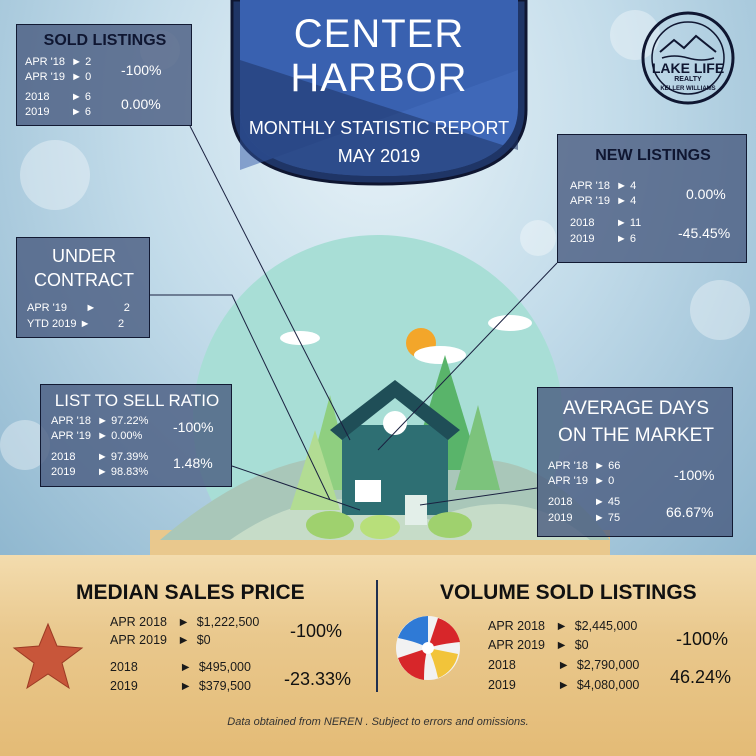 The height and width of the screenshot is (756, 756). I want to click on panel-title: LIST TO SELL RATIO, so click(137, 400).